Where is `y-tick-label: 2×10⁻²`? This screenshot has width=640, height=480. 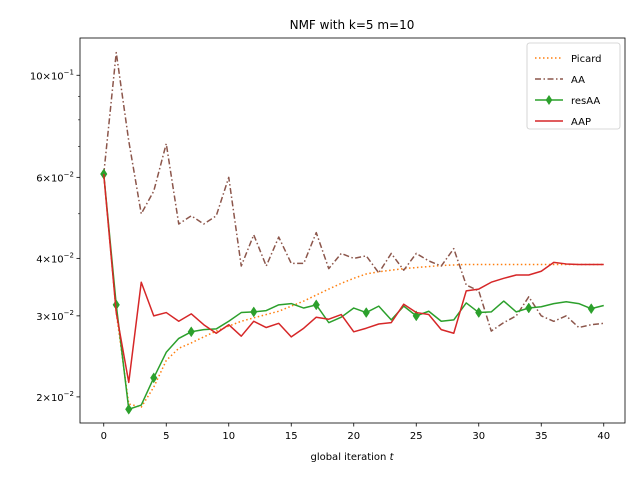
y-tick-label: 2×10⁻² is located at coordinates (55, 397).